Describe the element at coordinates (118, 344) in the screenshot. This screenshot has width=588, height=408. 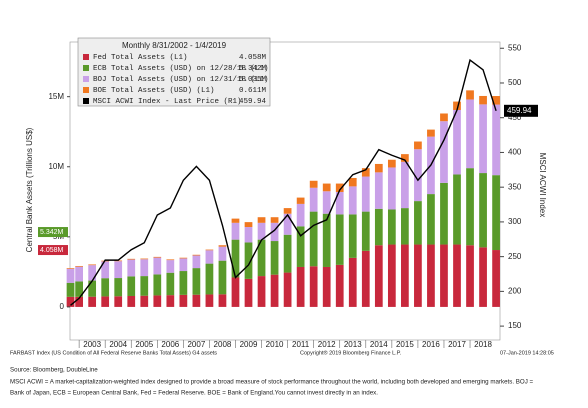
I see `x-tick-label: 2004` at that location.